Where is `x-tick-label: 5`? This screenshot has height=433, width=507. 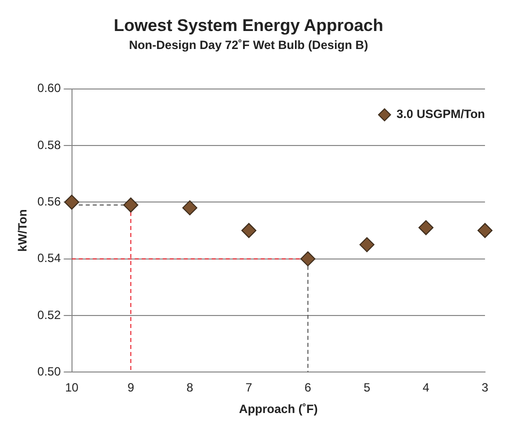
x-tick-label: 5 is located at coordinates (367, 387).